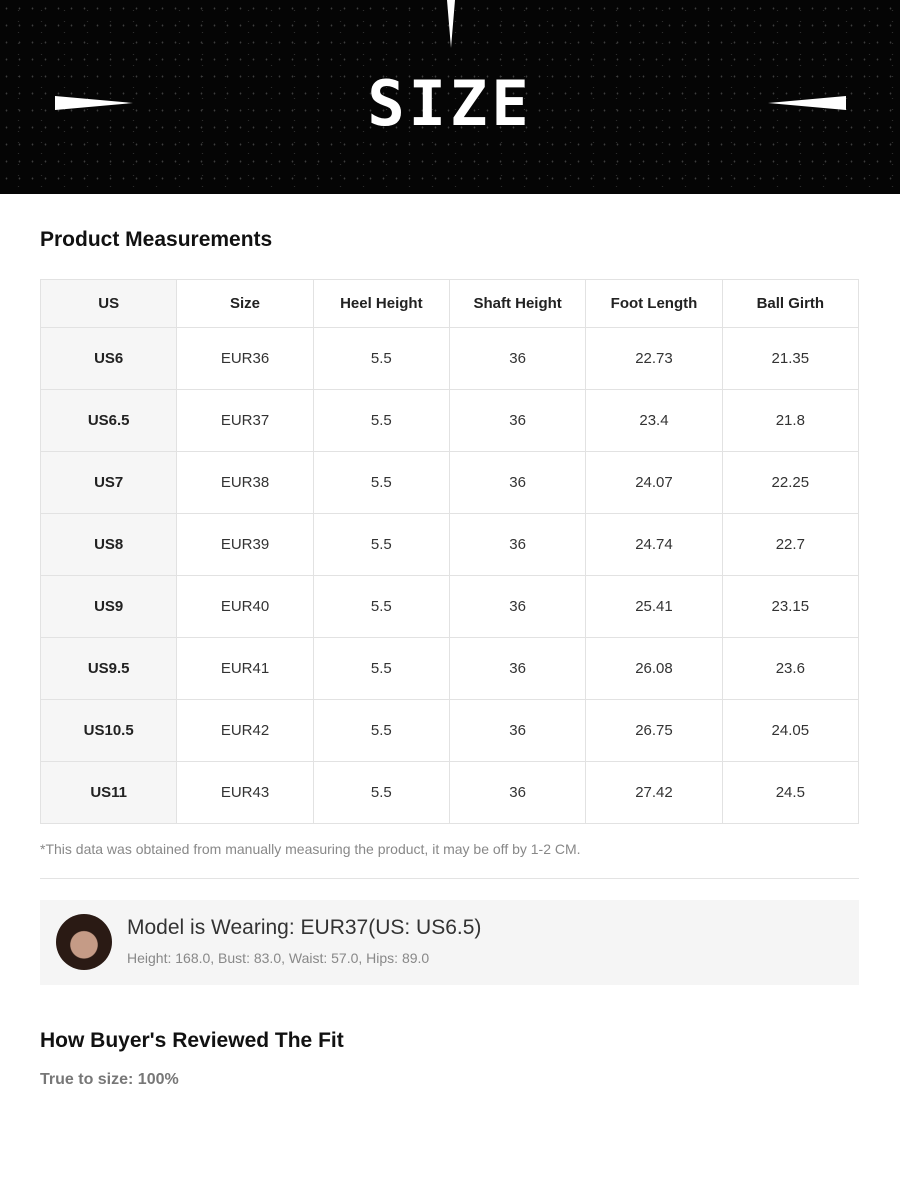  I want to click on divider, so click(449, 878).